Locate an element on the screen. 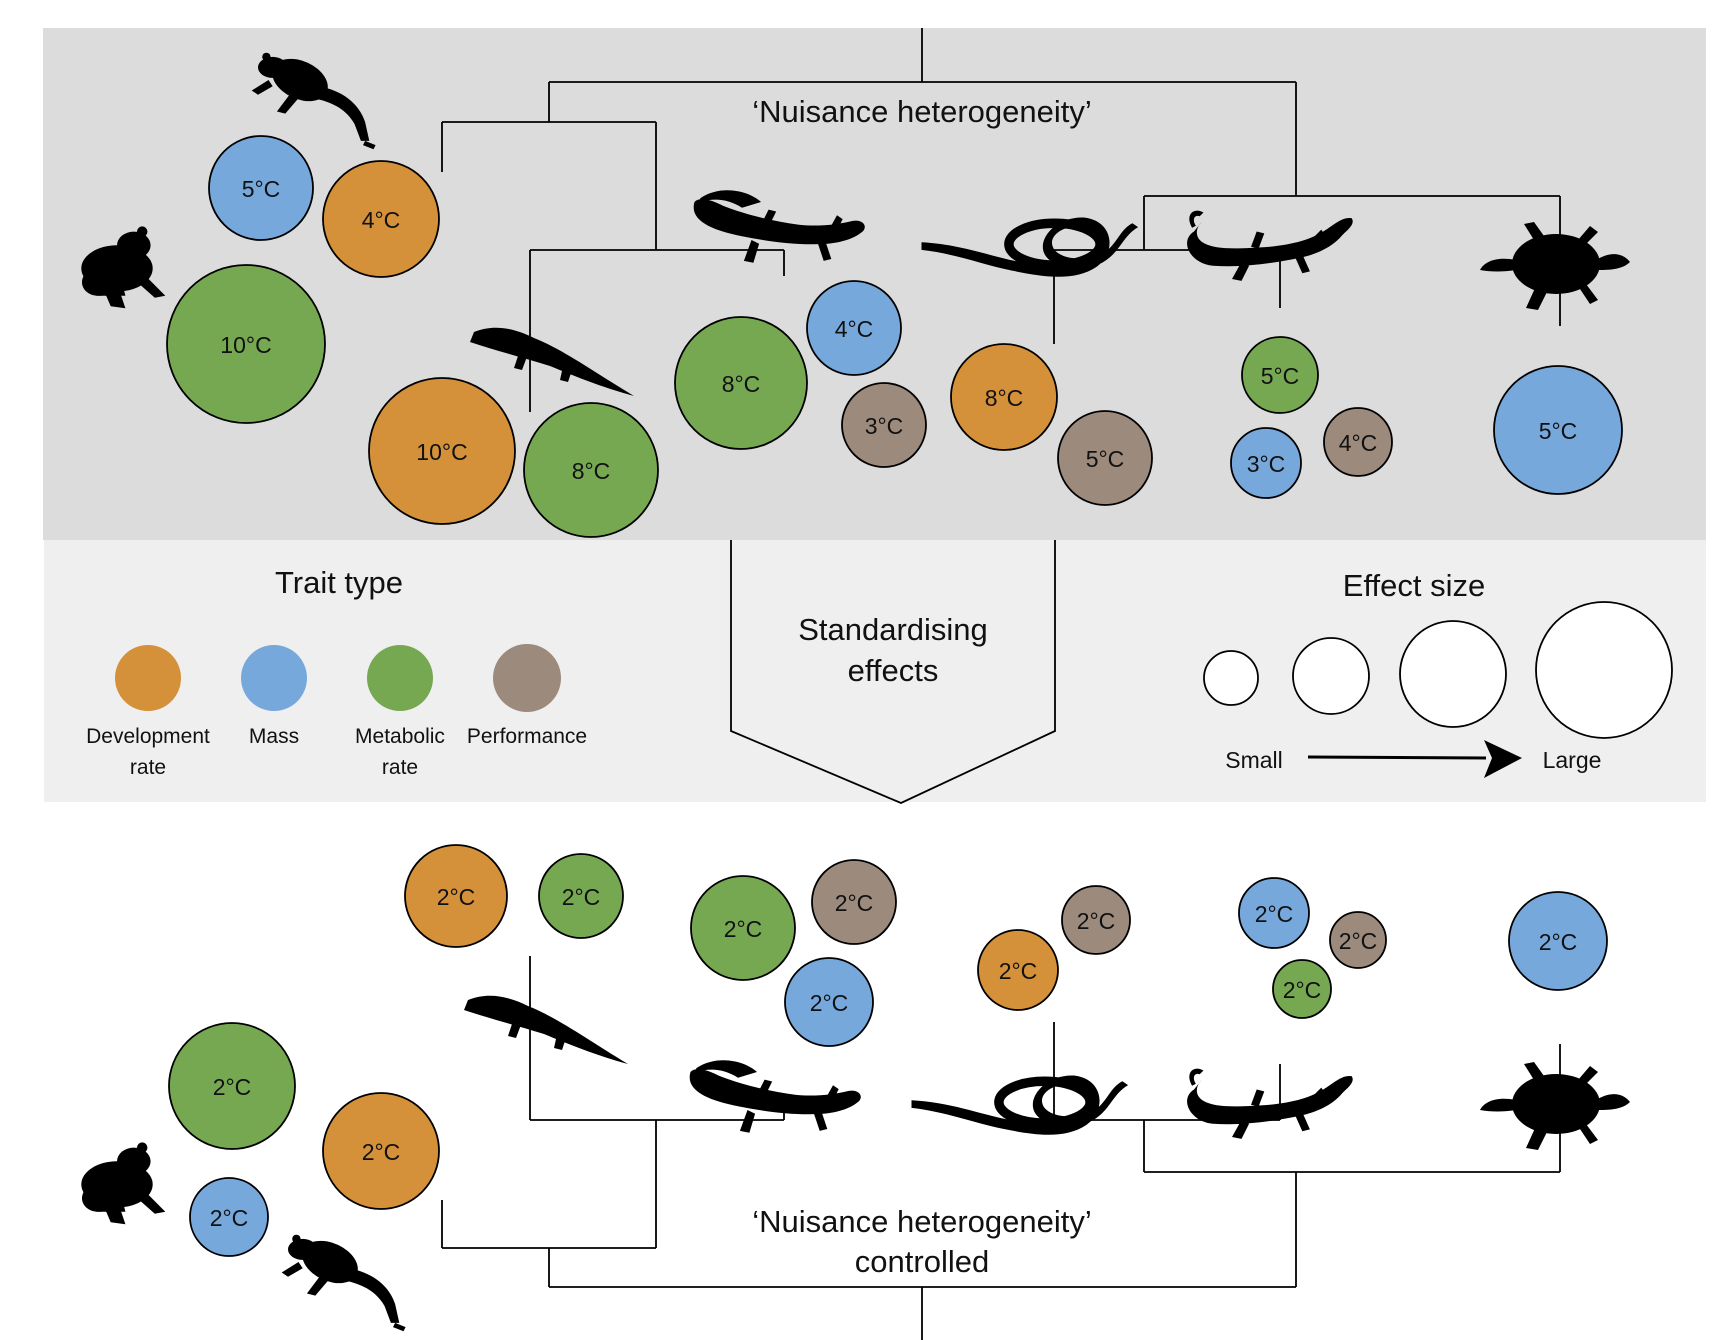 Image resolution: width=1718 pixels, height=1340 pixels. crocodile-icon is located at coordinates (546, 1029).